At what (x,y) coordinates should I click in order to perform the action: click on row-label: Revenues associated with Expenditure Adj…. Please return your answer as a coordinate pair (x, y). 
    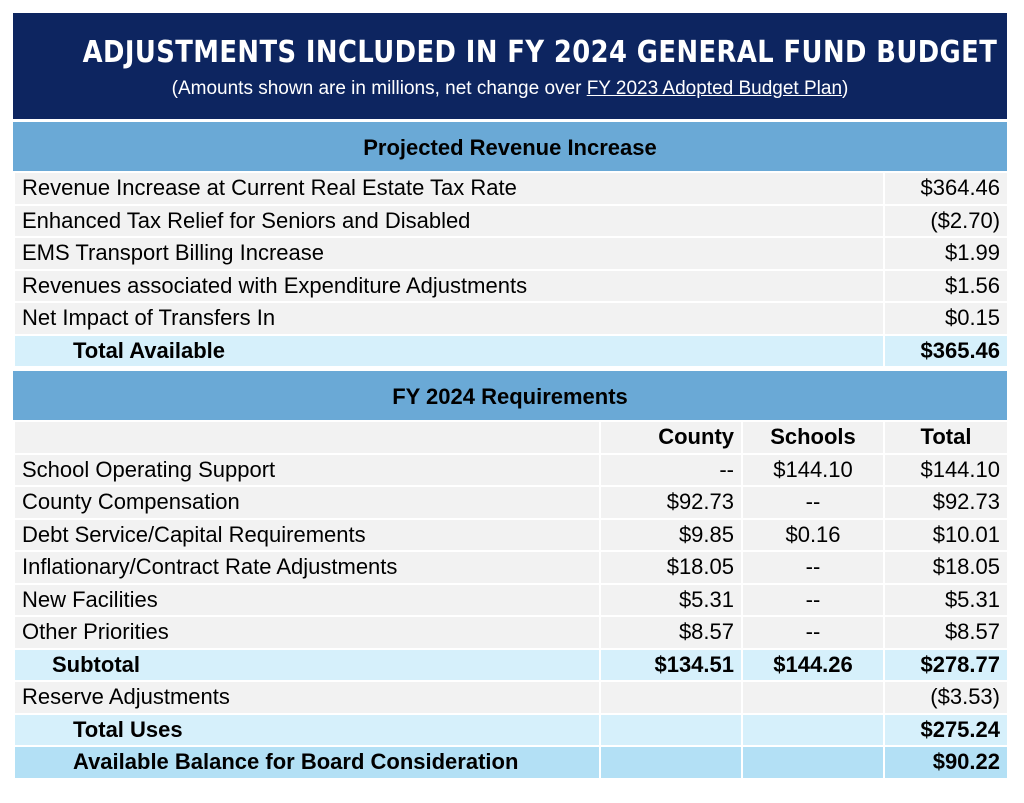
    Looking at the image, I should click on (449, 285).